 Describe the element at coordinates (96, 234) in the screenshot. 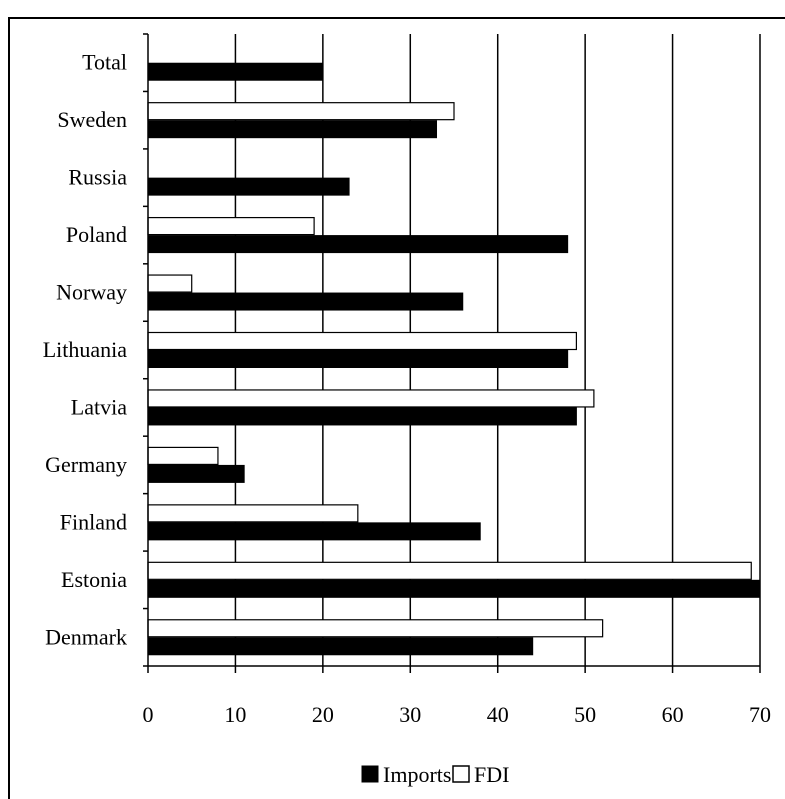

I see `category-label-poland: Poland` at that location.